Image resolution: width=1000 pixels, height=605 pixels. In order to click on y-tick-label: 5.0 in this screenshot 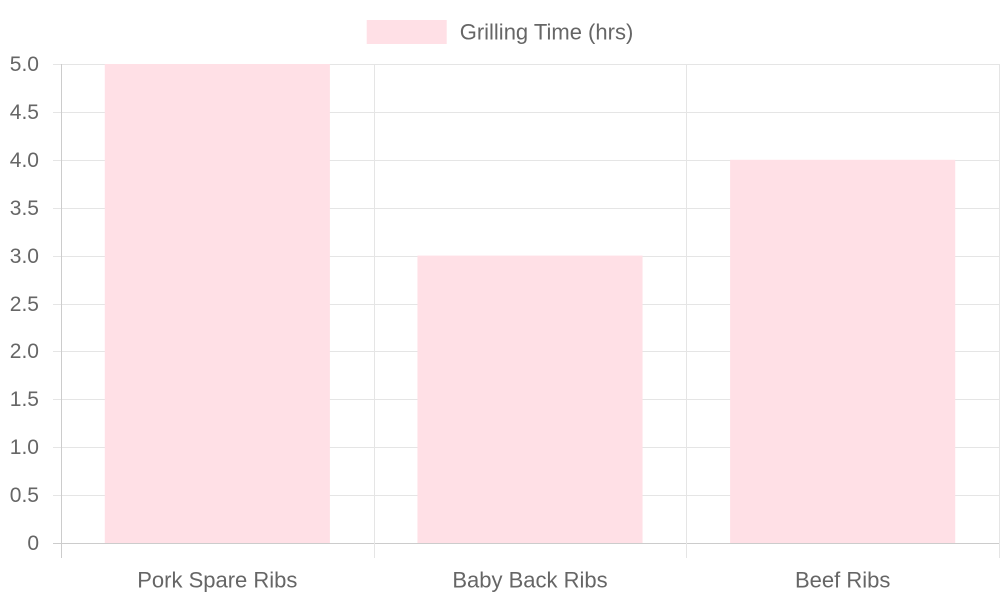, I will do `click(24, 64)`.